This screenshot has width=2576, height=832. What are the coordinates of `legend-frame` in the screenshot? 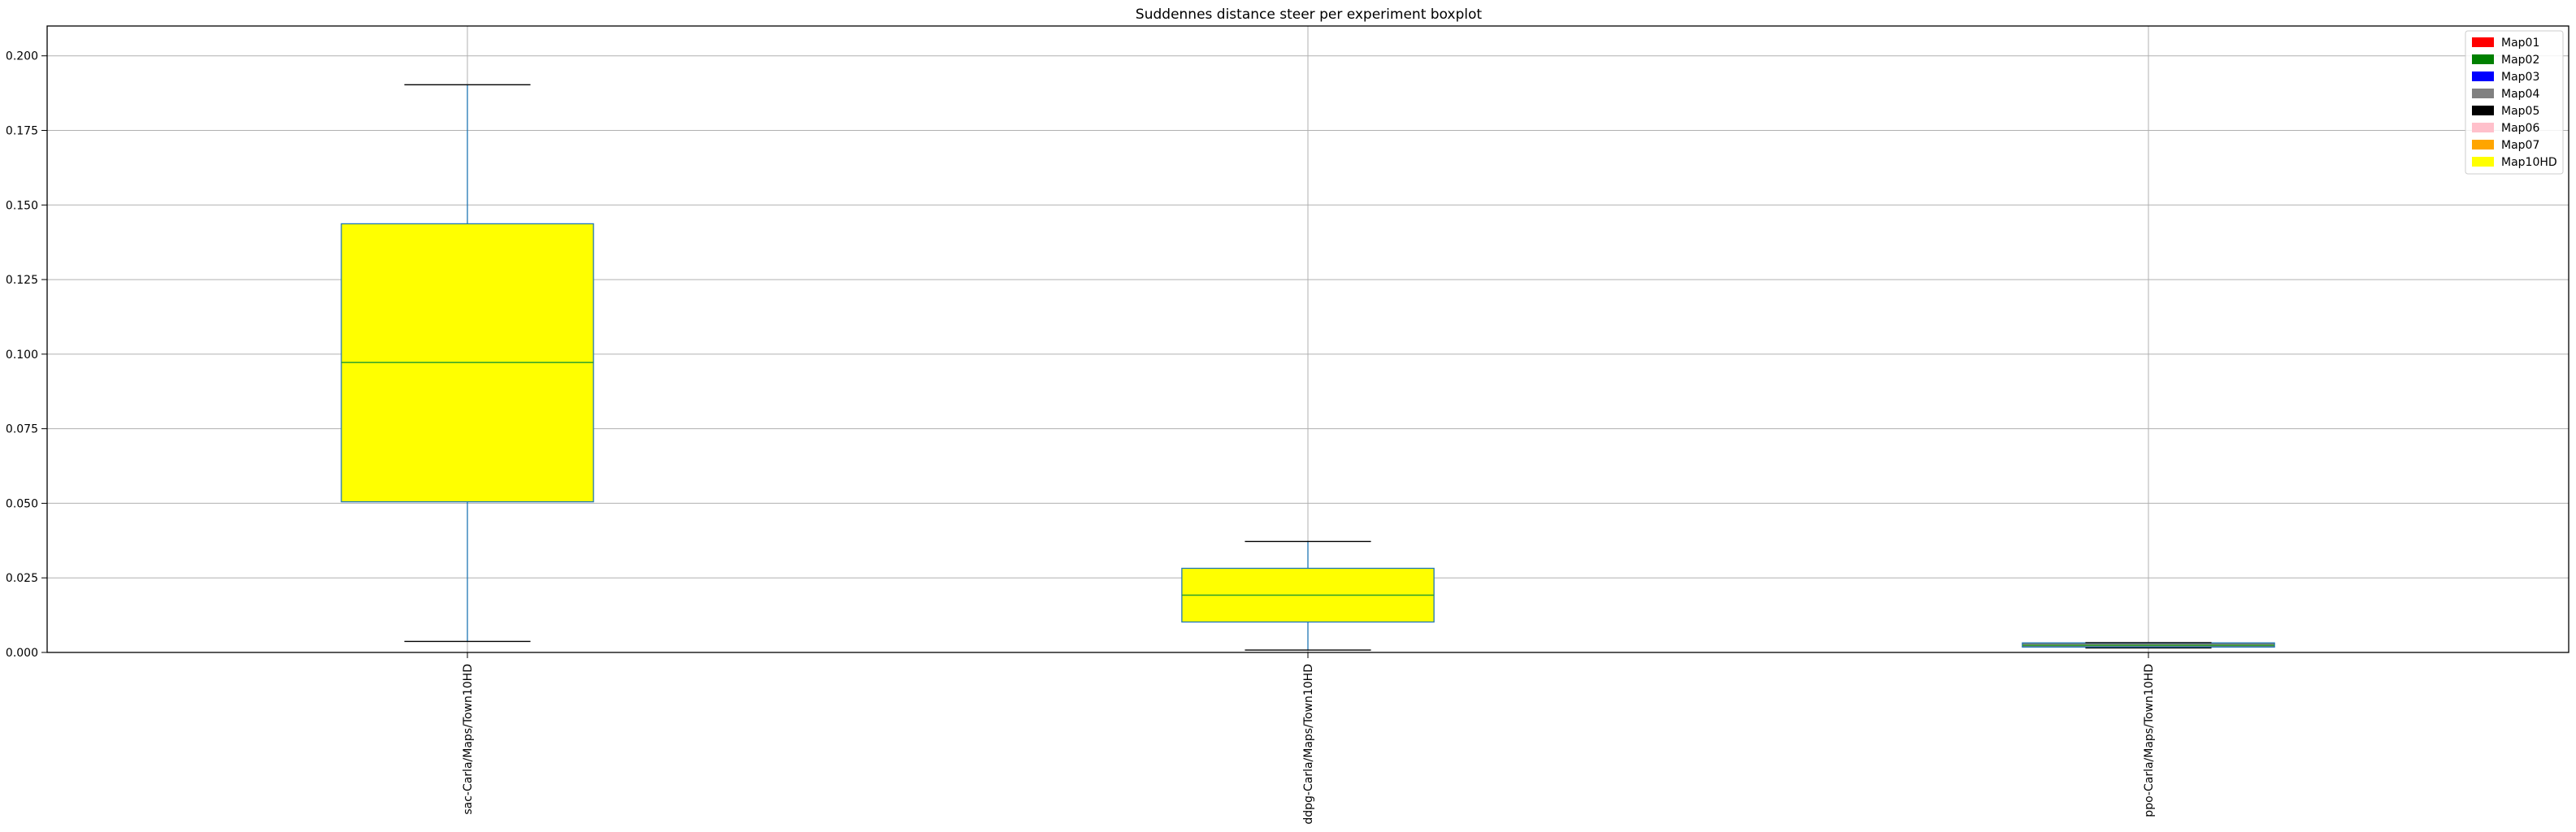 It's located at (2514, 102).